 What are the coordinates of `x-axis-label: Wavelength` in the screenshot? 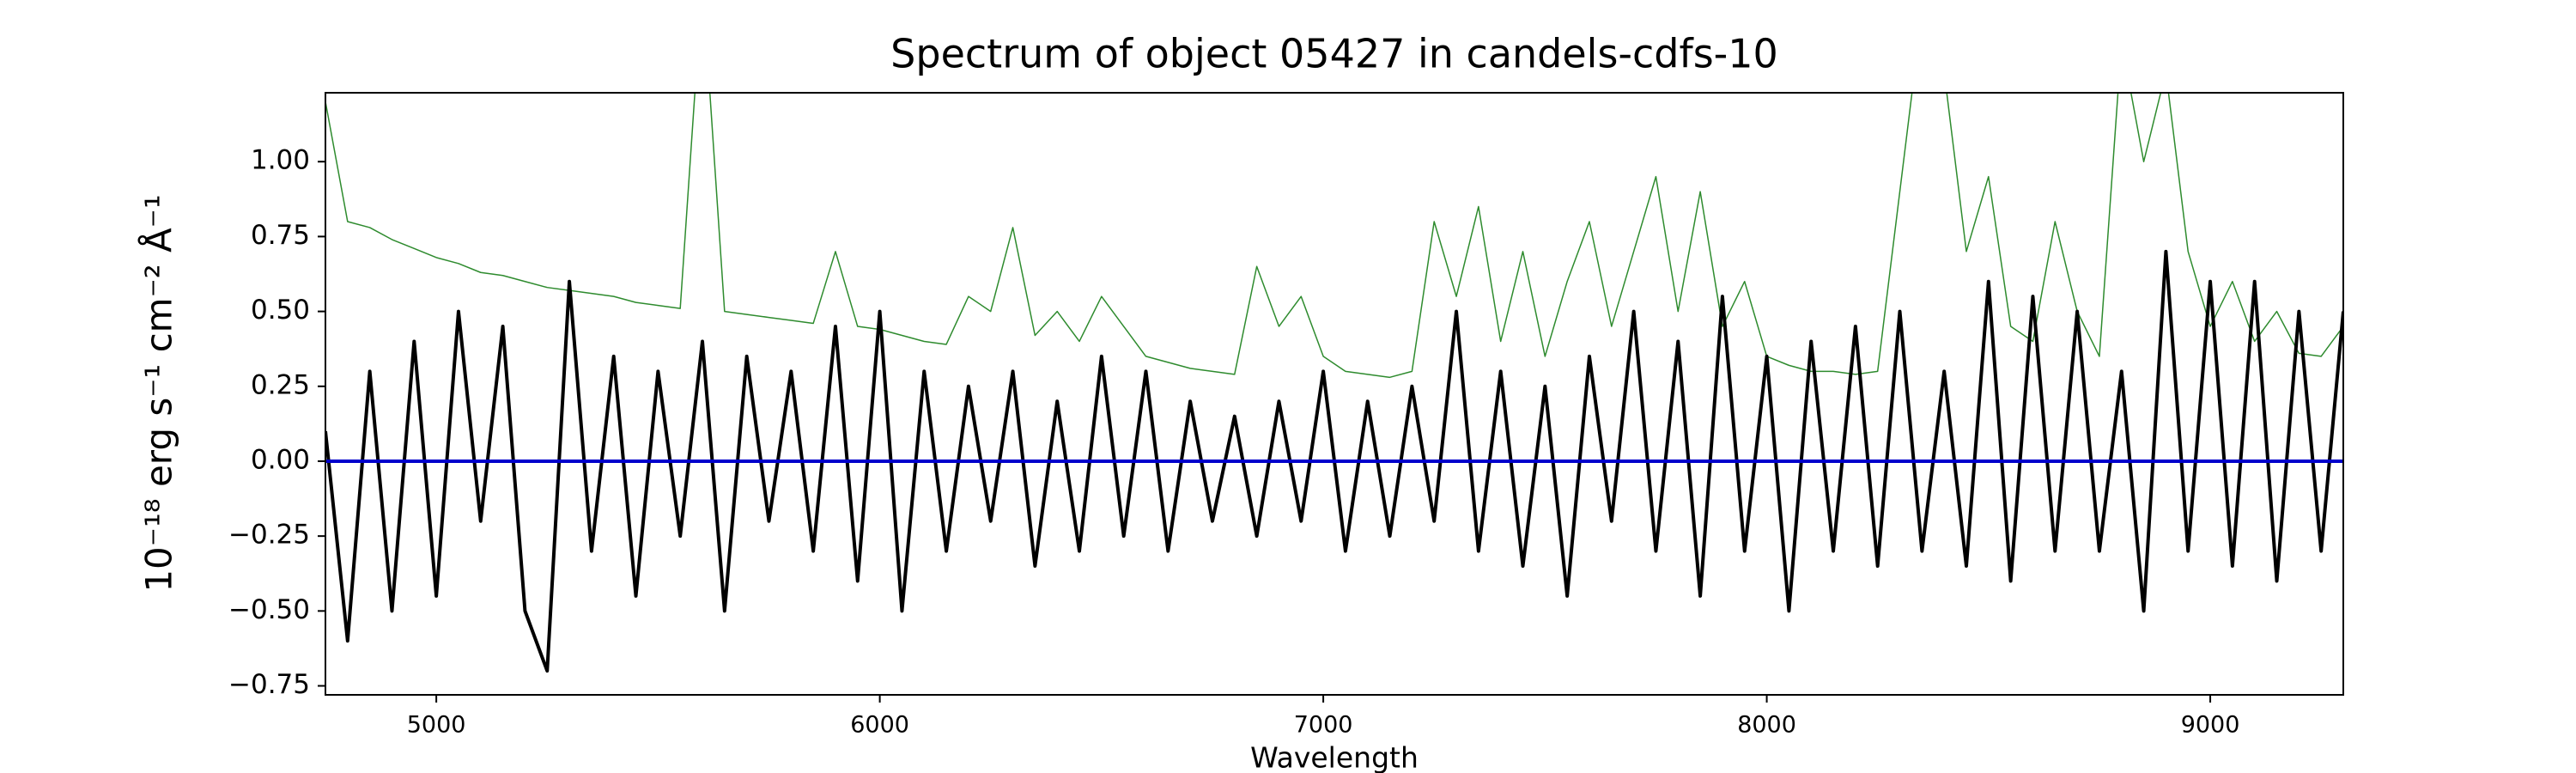 It's located at (1334, 757).